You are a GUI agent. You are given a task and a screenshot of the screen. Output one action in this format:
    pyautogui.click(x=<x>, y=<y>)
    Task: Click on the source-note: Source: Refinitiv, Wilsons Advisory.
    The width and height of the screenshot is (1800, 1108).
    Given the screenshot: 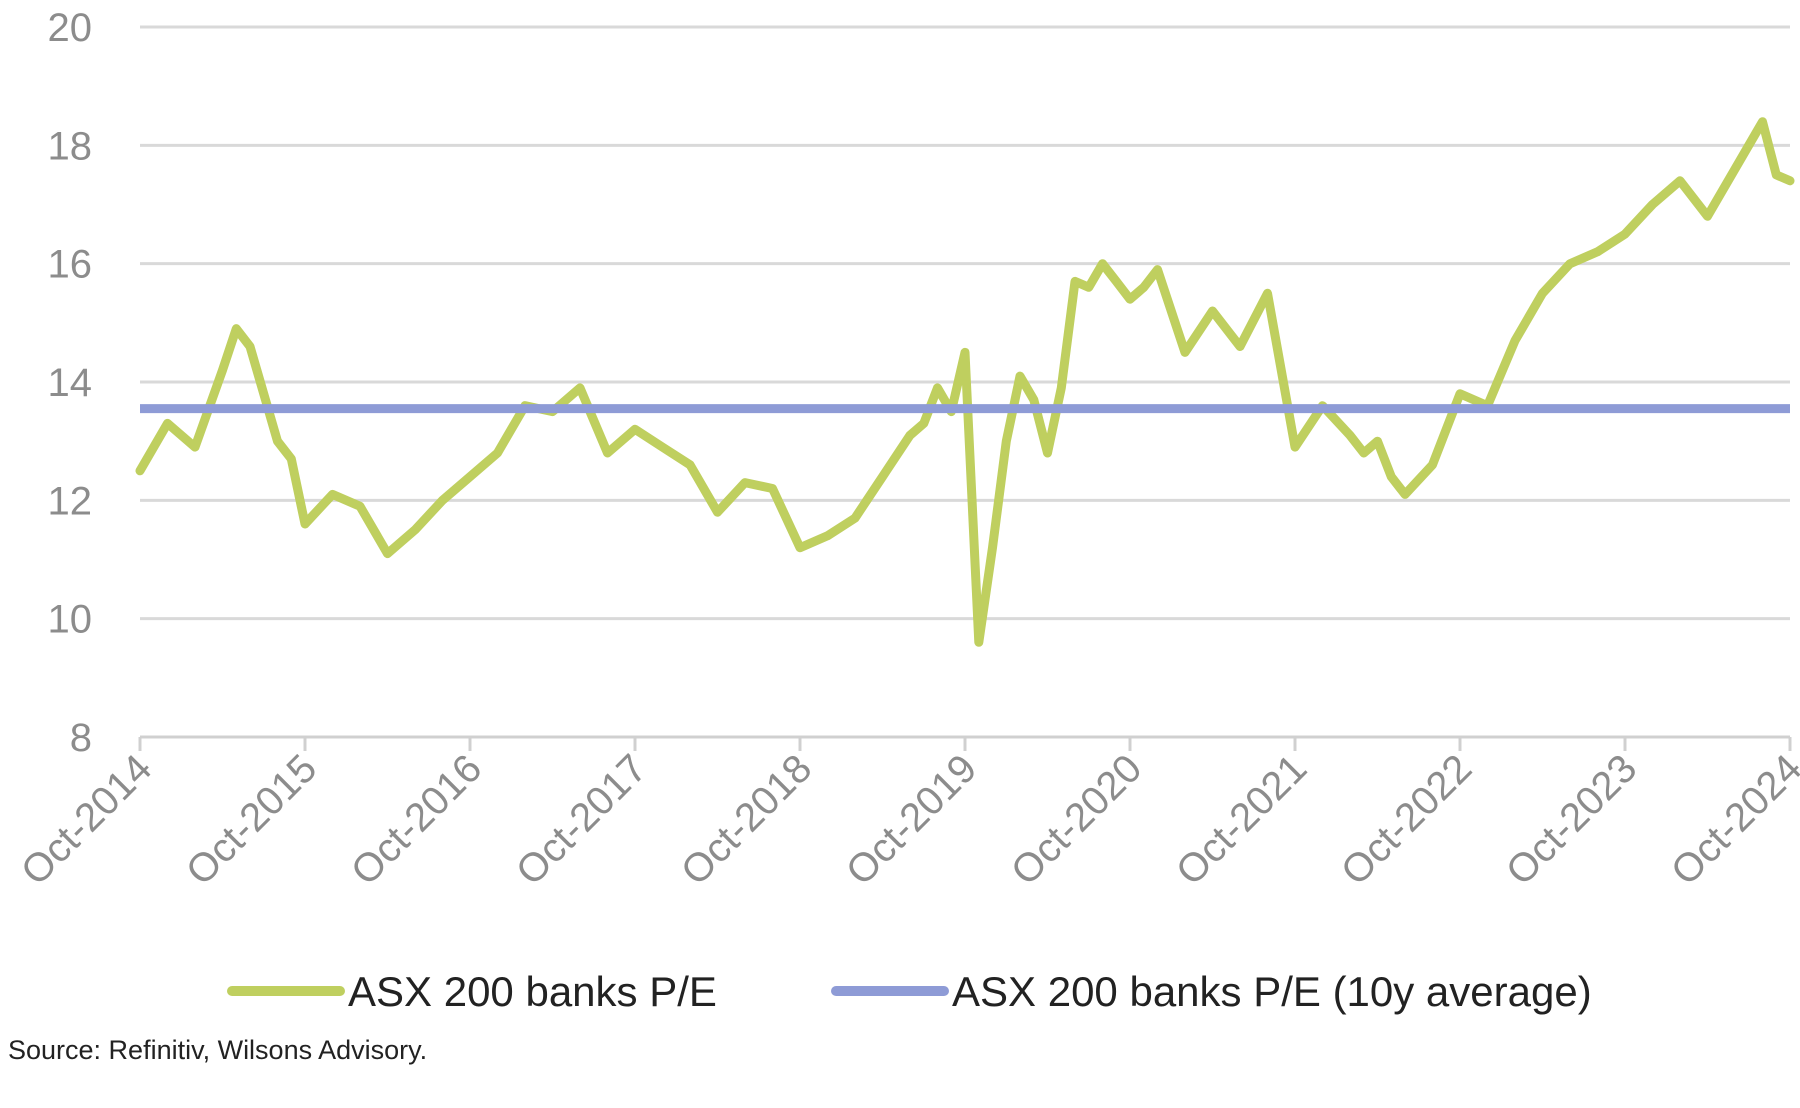 What is the action you would take?
    pyautogui.click(x=218, y=1050)
    